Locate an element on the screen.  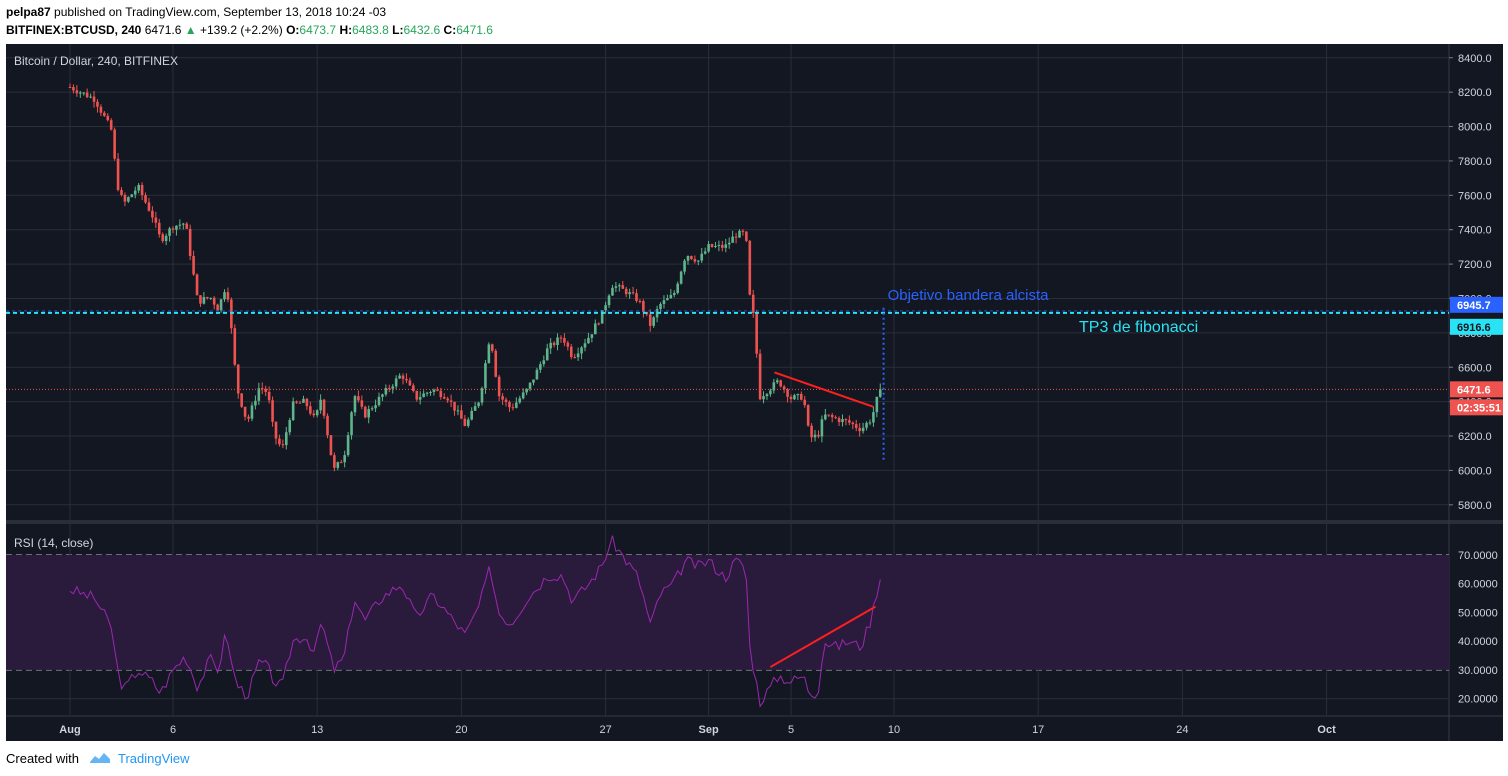
symbol-label: BITFINEX:BTCUSD, 240 is located at coordinates (74, 30).